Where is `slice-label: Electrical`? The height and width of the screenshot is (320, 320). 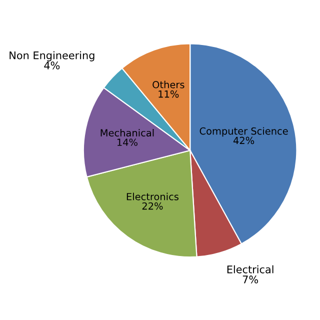 slice-label: Electrical is located at coordinates (250, 269).